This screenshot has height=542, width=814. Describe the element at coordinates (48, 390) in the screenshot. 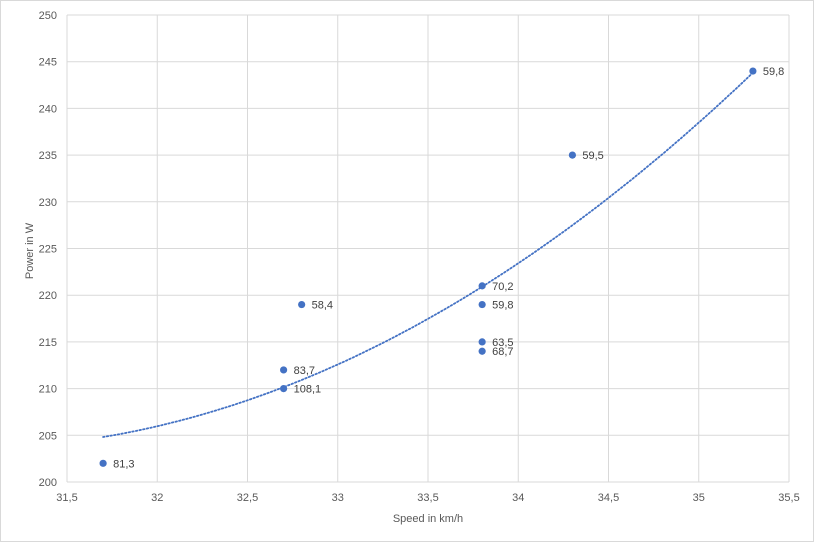

I see `y-tick-label: 210` at that location.